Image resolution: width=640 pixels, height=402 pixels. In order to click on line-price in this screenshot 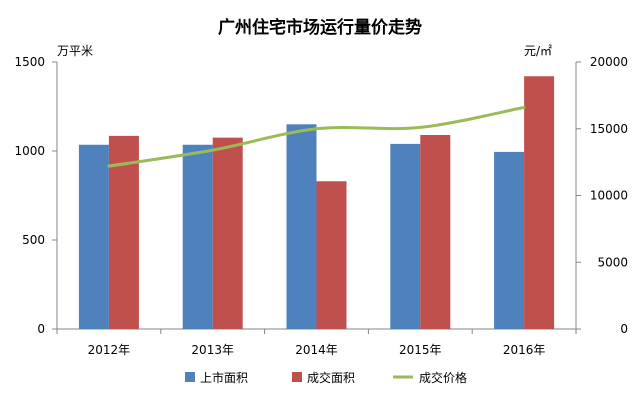, I will do `click(316, 136)`.